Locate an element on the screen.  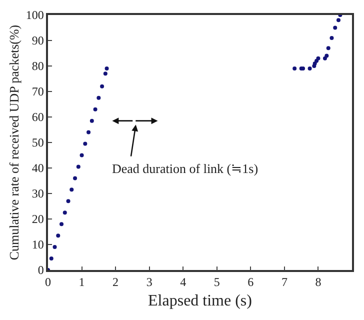
x-tick-label: 2 is located at coordinates (115, 282).